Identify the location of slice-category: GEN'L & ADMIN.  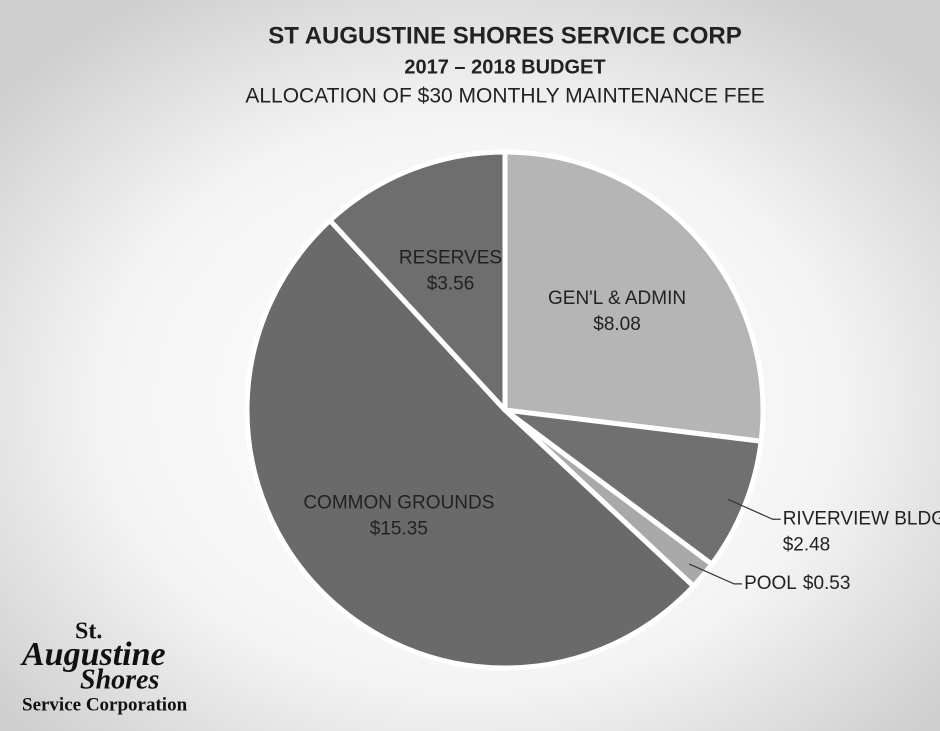
(617, 298).